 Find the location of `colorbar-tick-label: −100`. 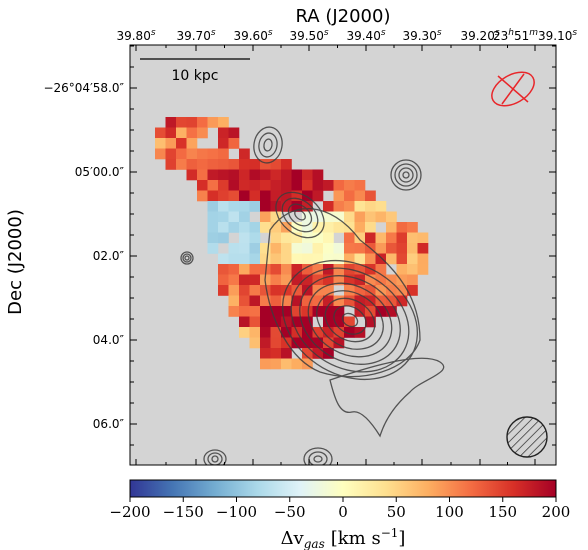

colorbar-tick-label: −100 is located at coordinates (236, 512).